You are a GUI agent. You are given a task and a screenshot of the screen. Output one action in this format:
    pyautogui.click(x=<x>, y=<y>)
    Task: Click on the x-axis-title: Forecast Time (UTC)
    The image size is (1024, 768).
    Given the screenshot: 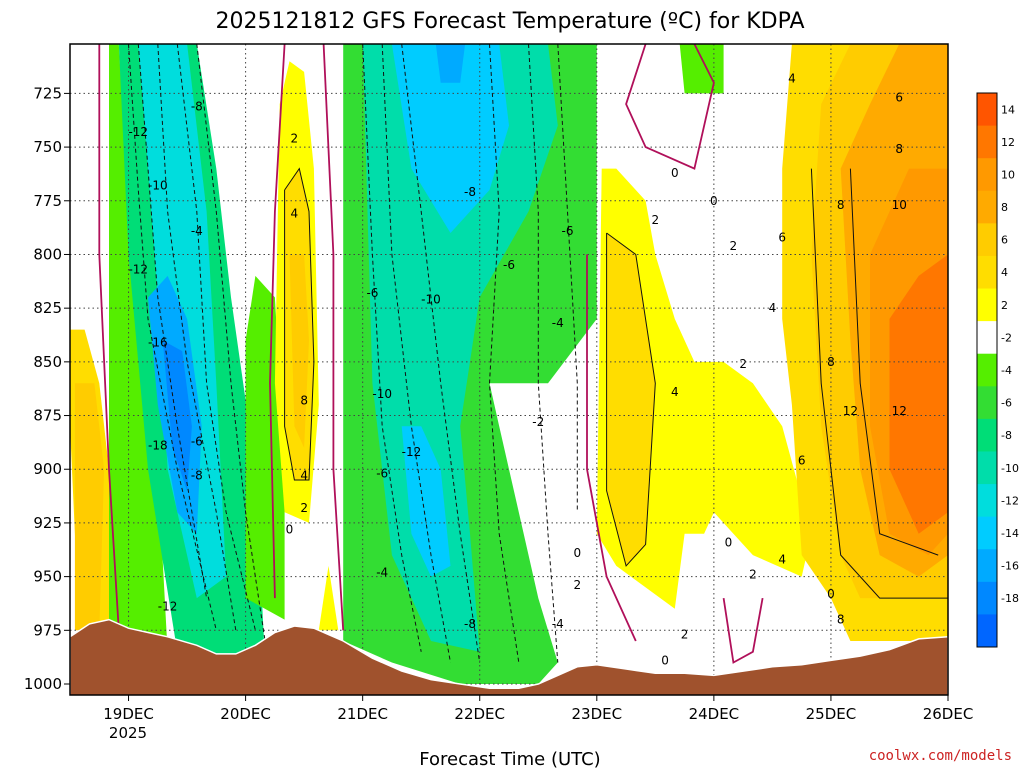 What is the action you would take?
    pyautogui.click(x=509, y=758)
    